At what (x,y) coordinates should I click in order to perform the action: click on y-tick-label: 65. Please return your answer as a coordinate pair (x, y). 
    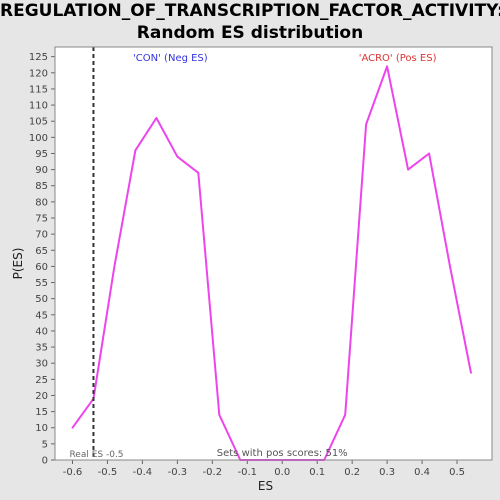
    Looking at the image, I should click on (41, 251).